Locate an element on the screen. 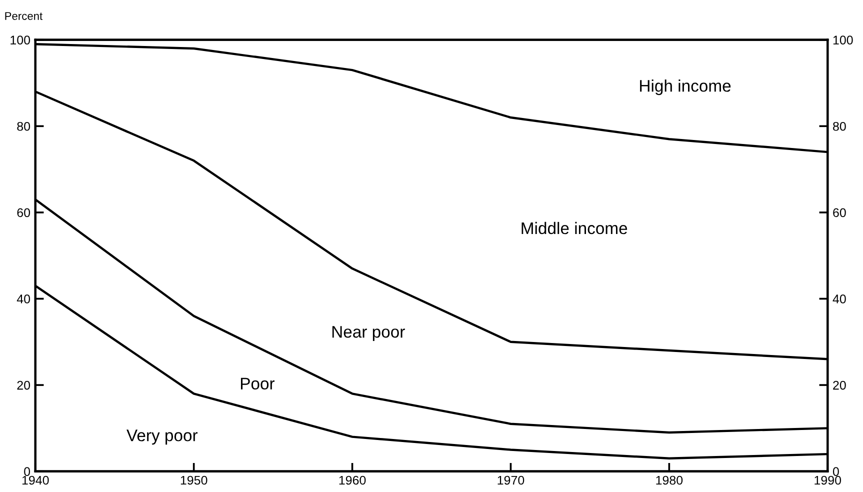 This screenshot has height=492, width=863. y-tick-label: 80 is located at coordinates (23, 126).